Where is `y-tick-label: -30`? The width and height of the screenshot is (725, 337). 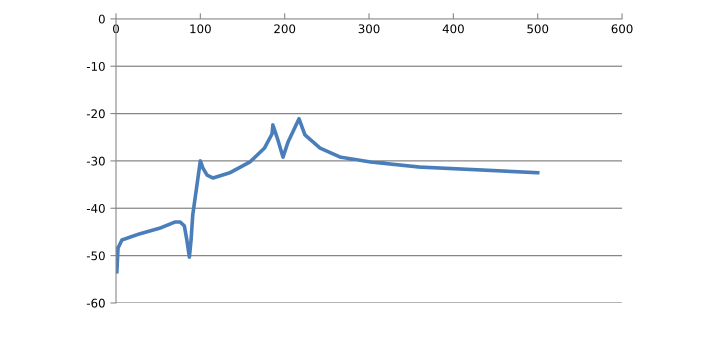
y-tick-label: -30 is located at coordinates (95, 161).